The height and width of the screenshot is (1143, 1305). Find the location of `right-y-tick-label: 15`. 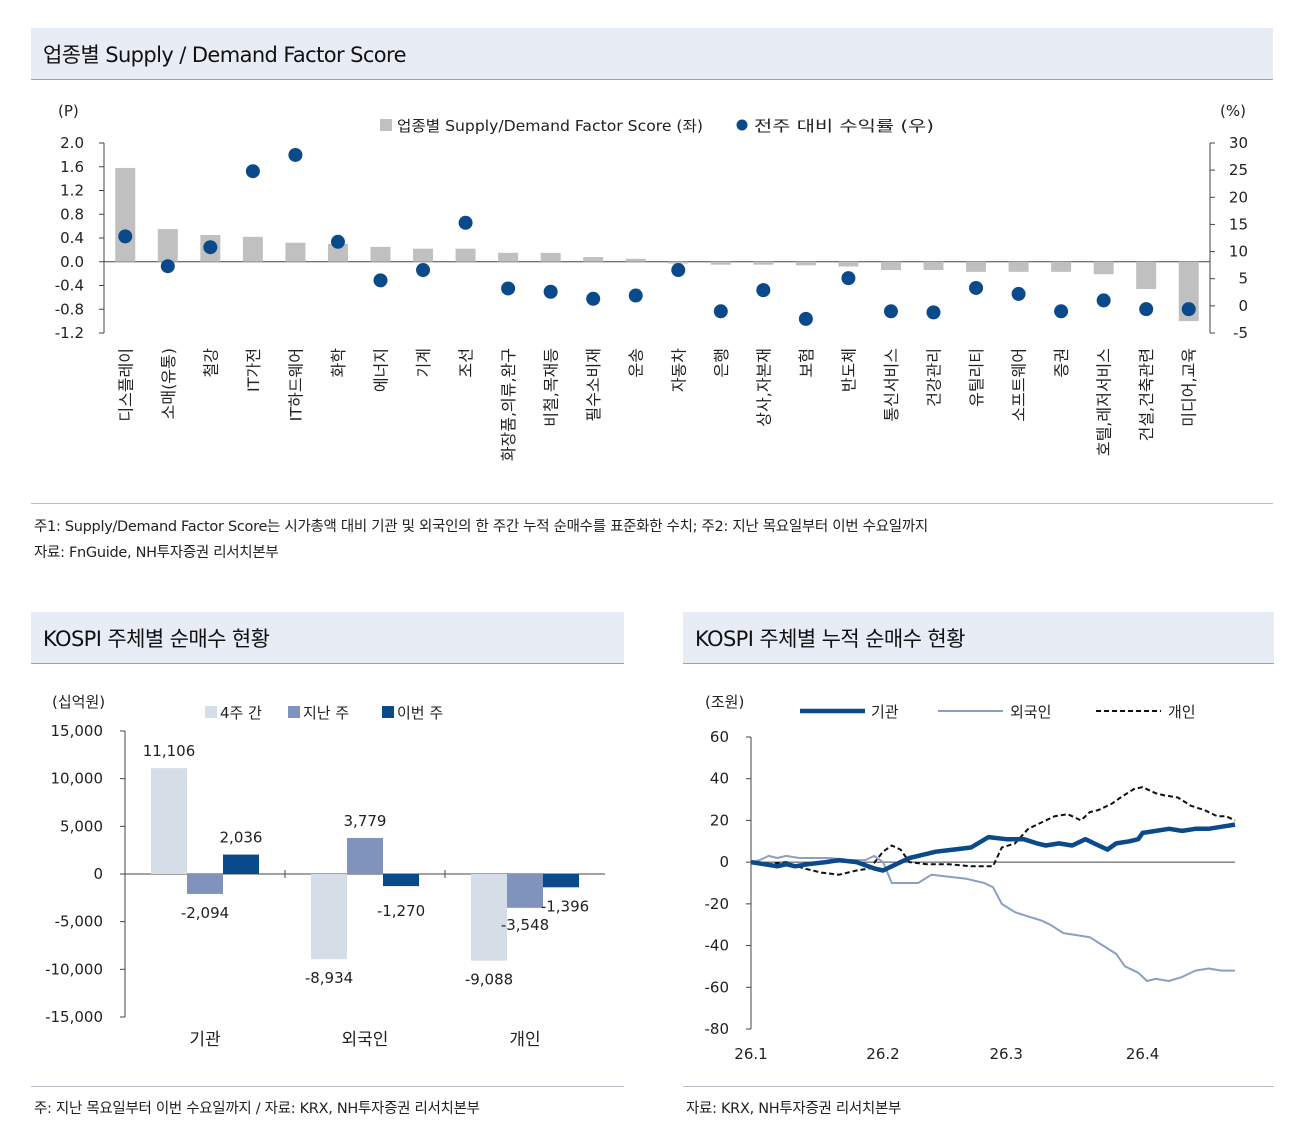

right-y-tick-label: 15 is located at coordinates (1238, 224).